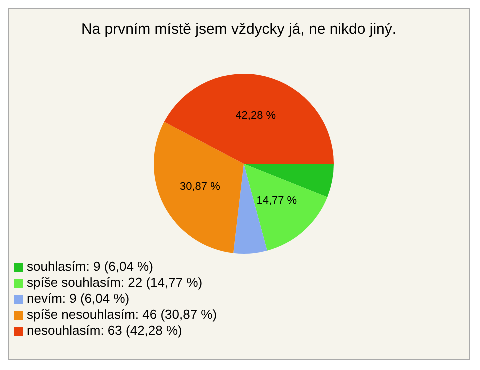 Image resolution: width=480 pixels, height=370 pixels. I want to click on data-label: 42,28 %, so click(256, 116).